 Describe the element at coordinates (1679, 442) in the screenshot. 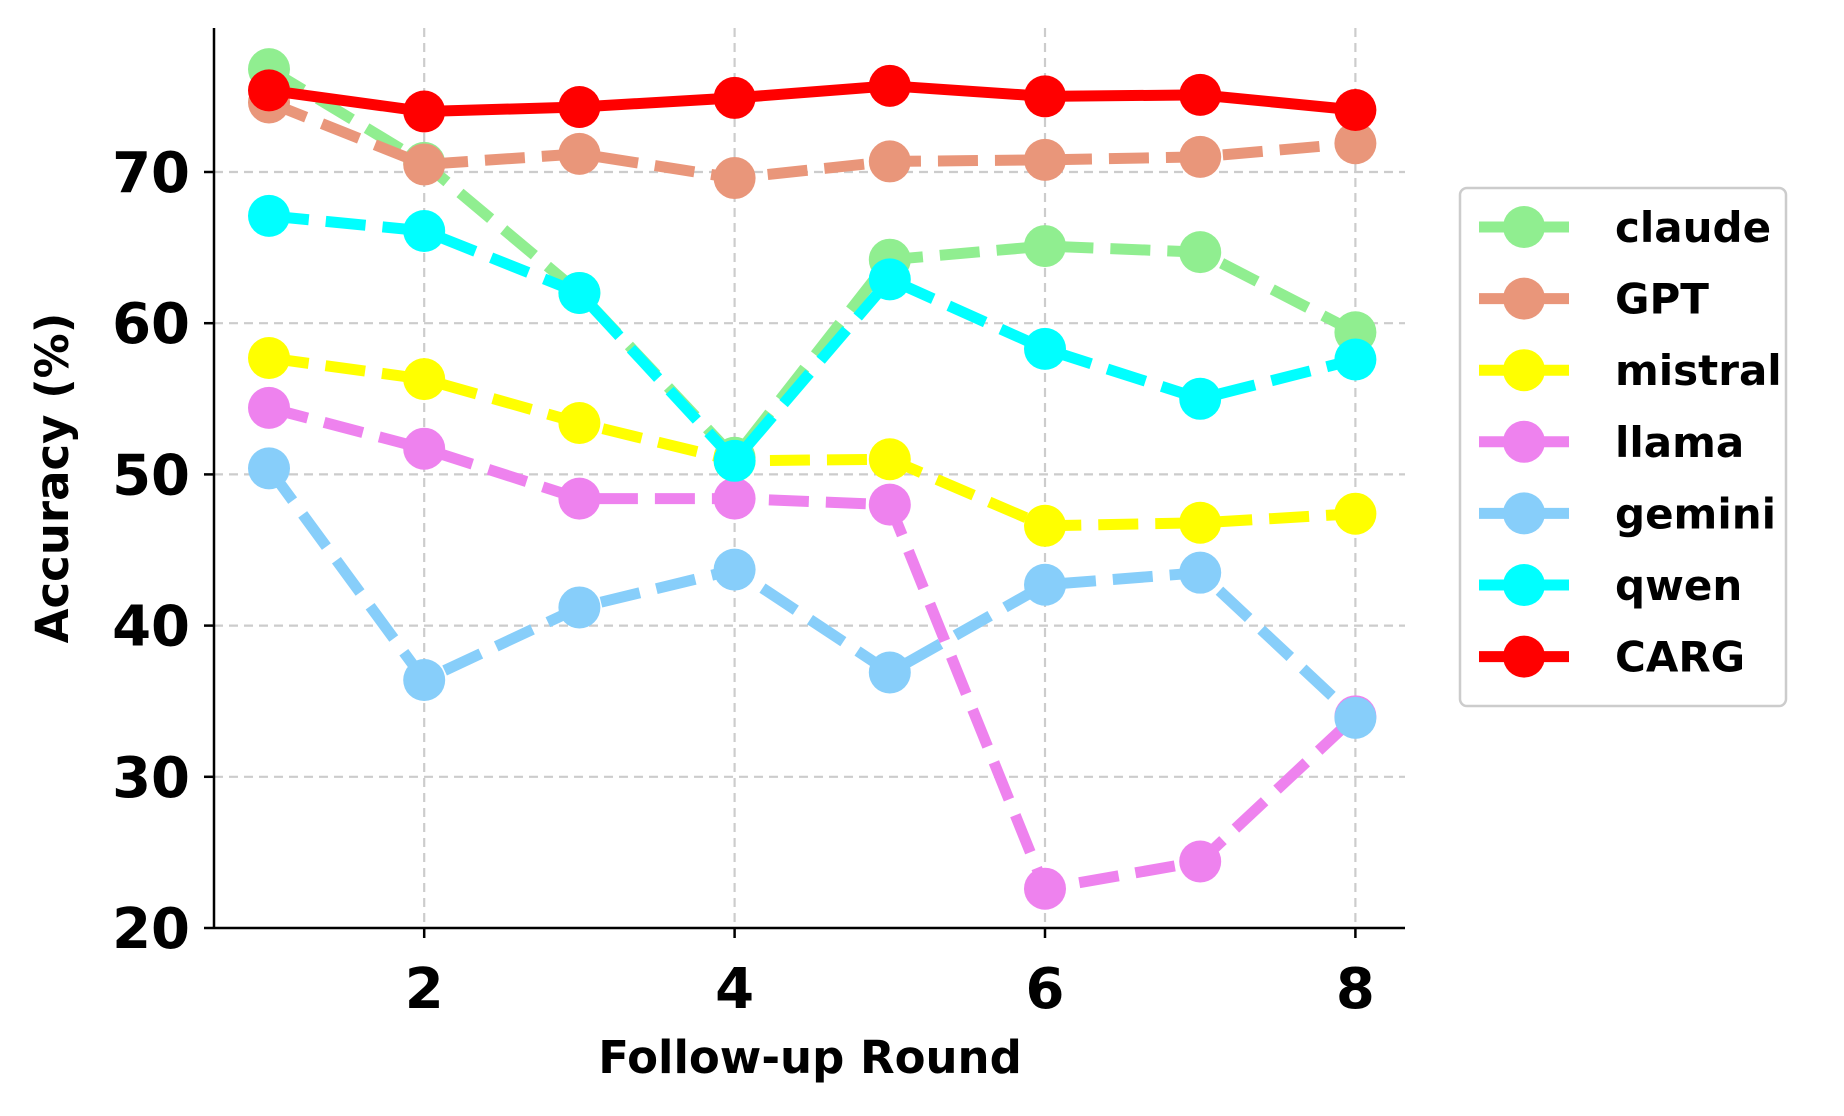

I see `legend-label: llama` at that location.